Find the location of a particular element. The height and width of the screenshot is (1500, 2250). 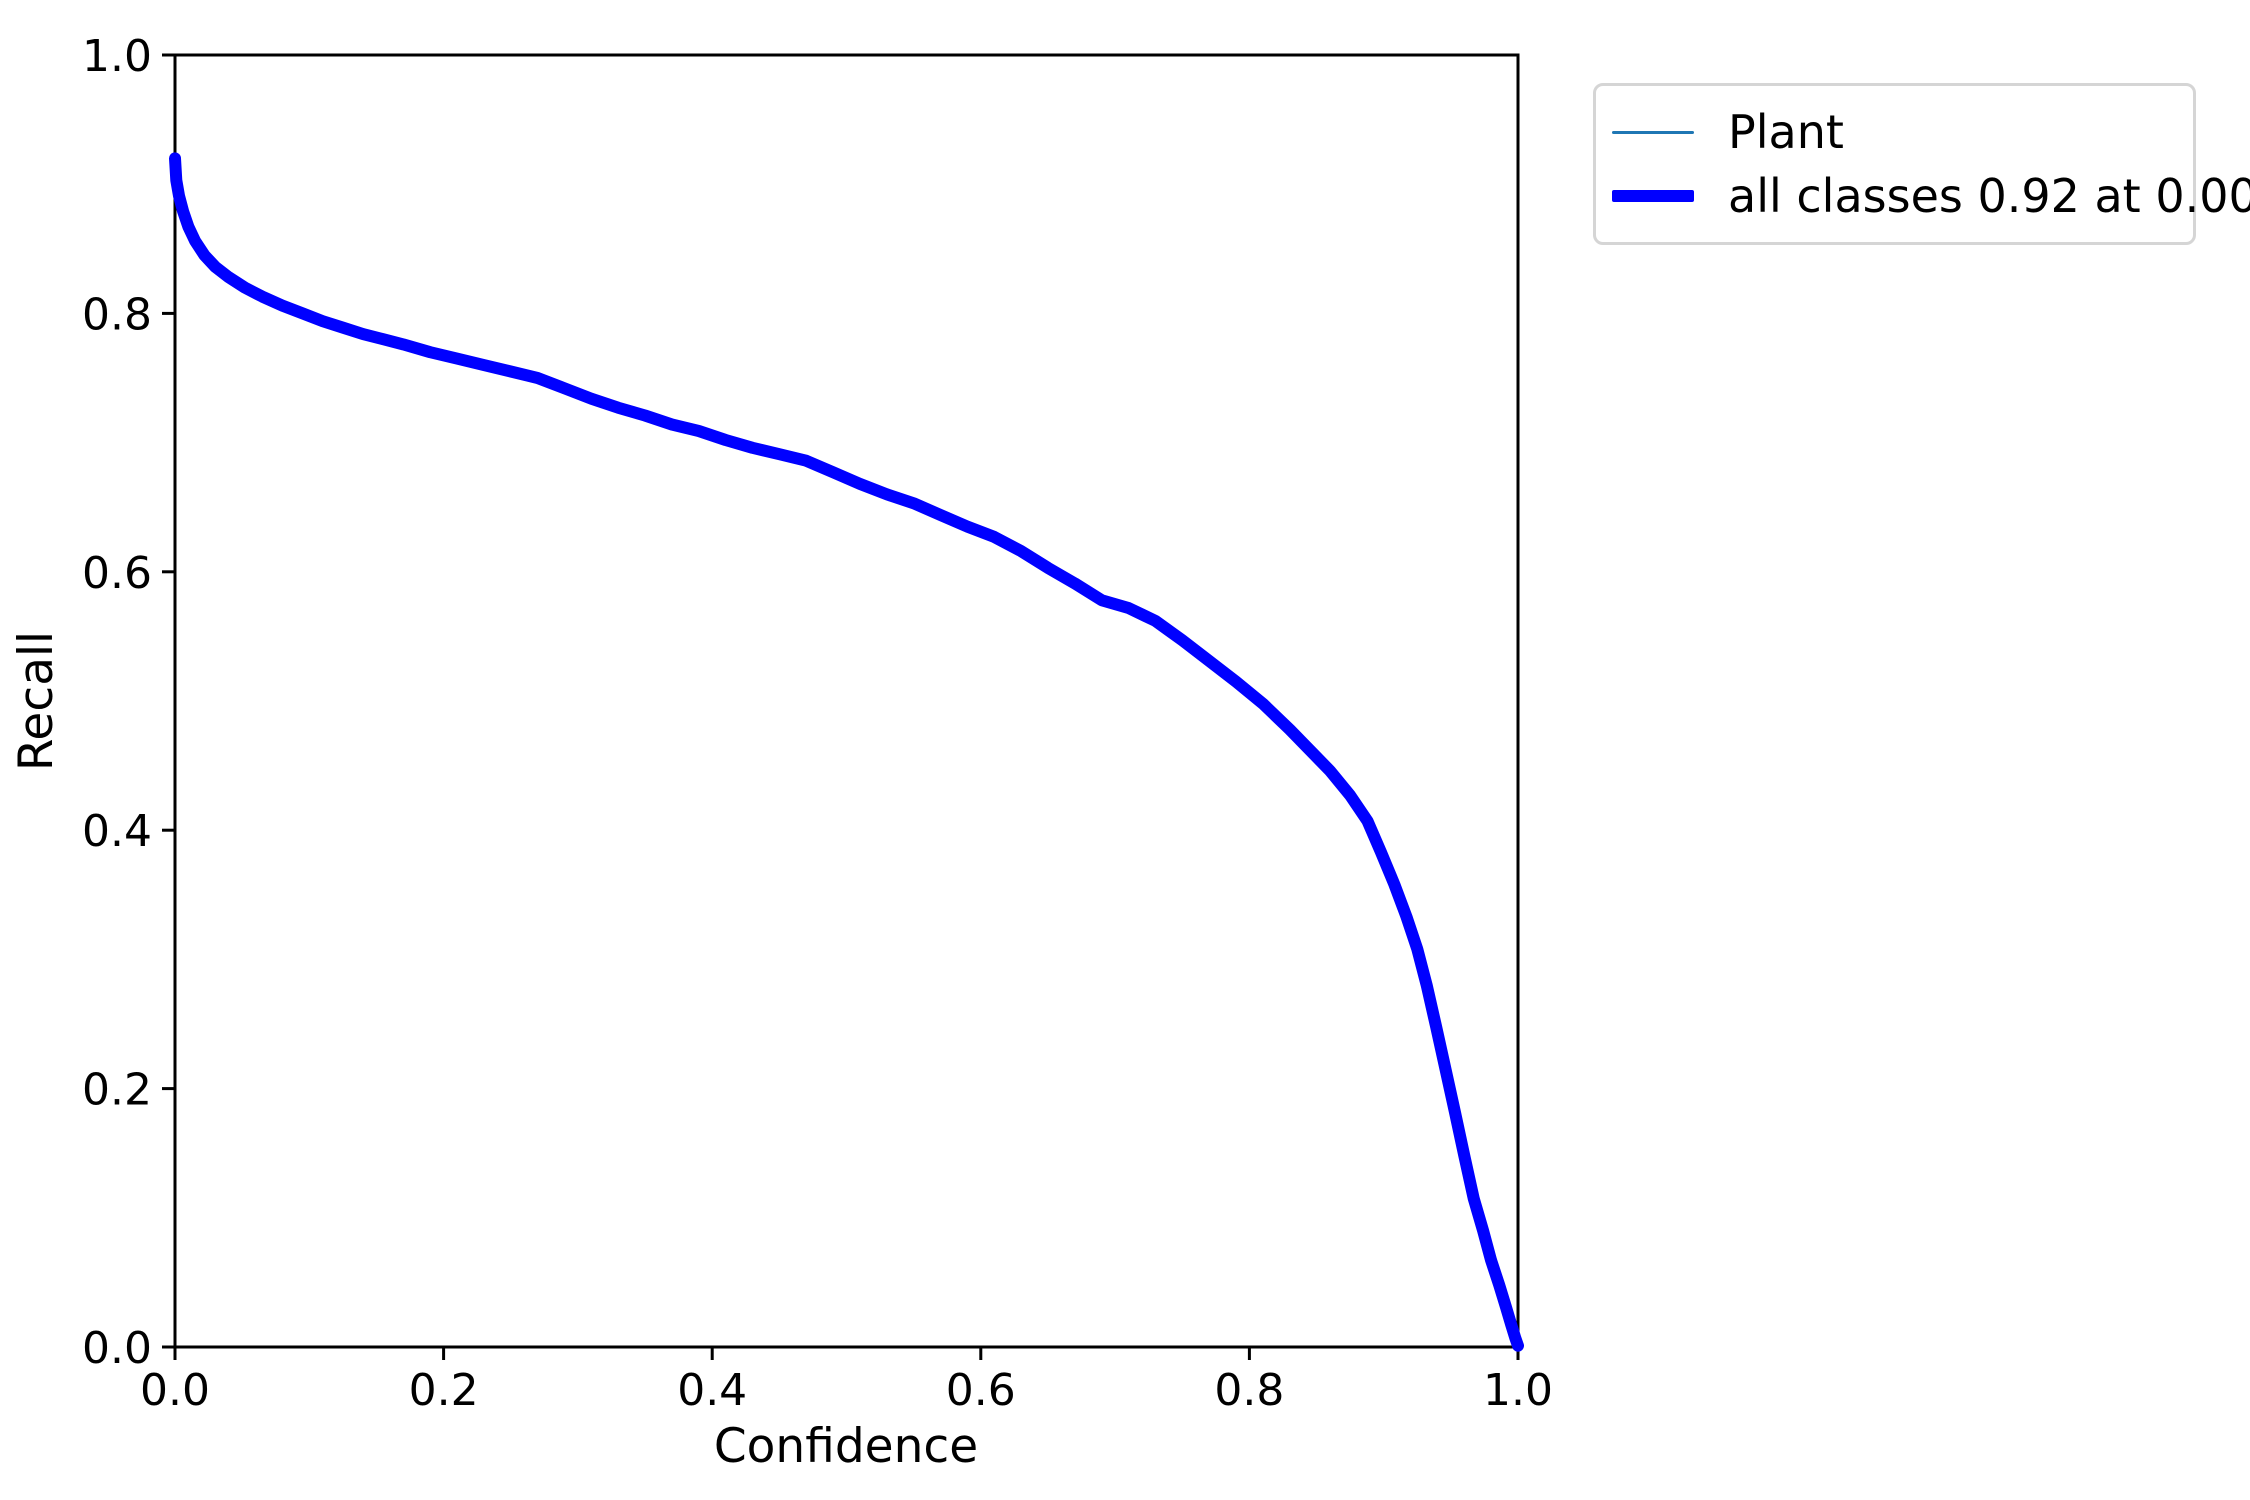

y-tick-label: 1.0 is located at coordinates (117, 56).